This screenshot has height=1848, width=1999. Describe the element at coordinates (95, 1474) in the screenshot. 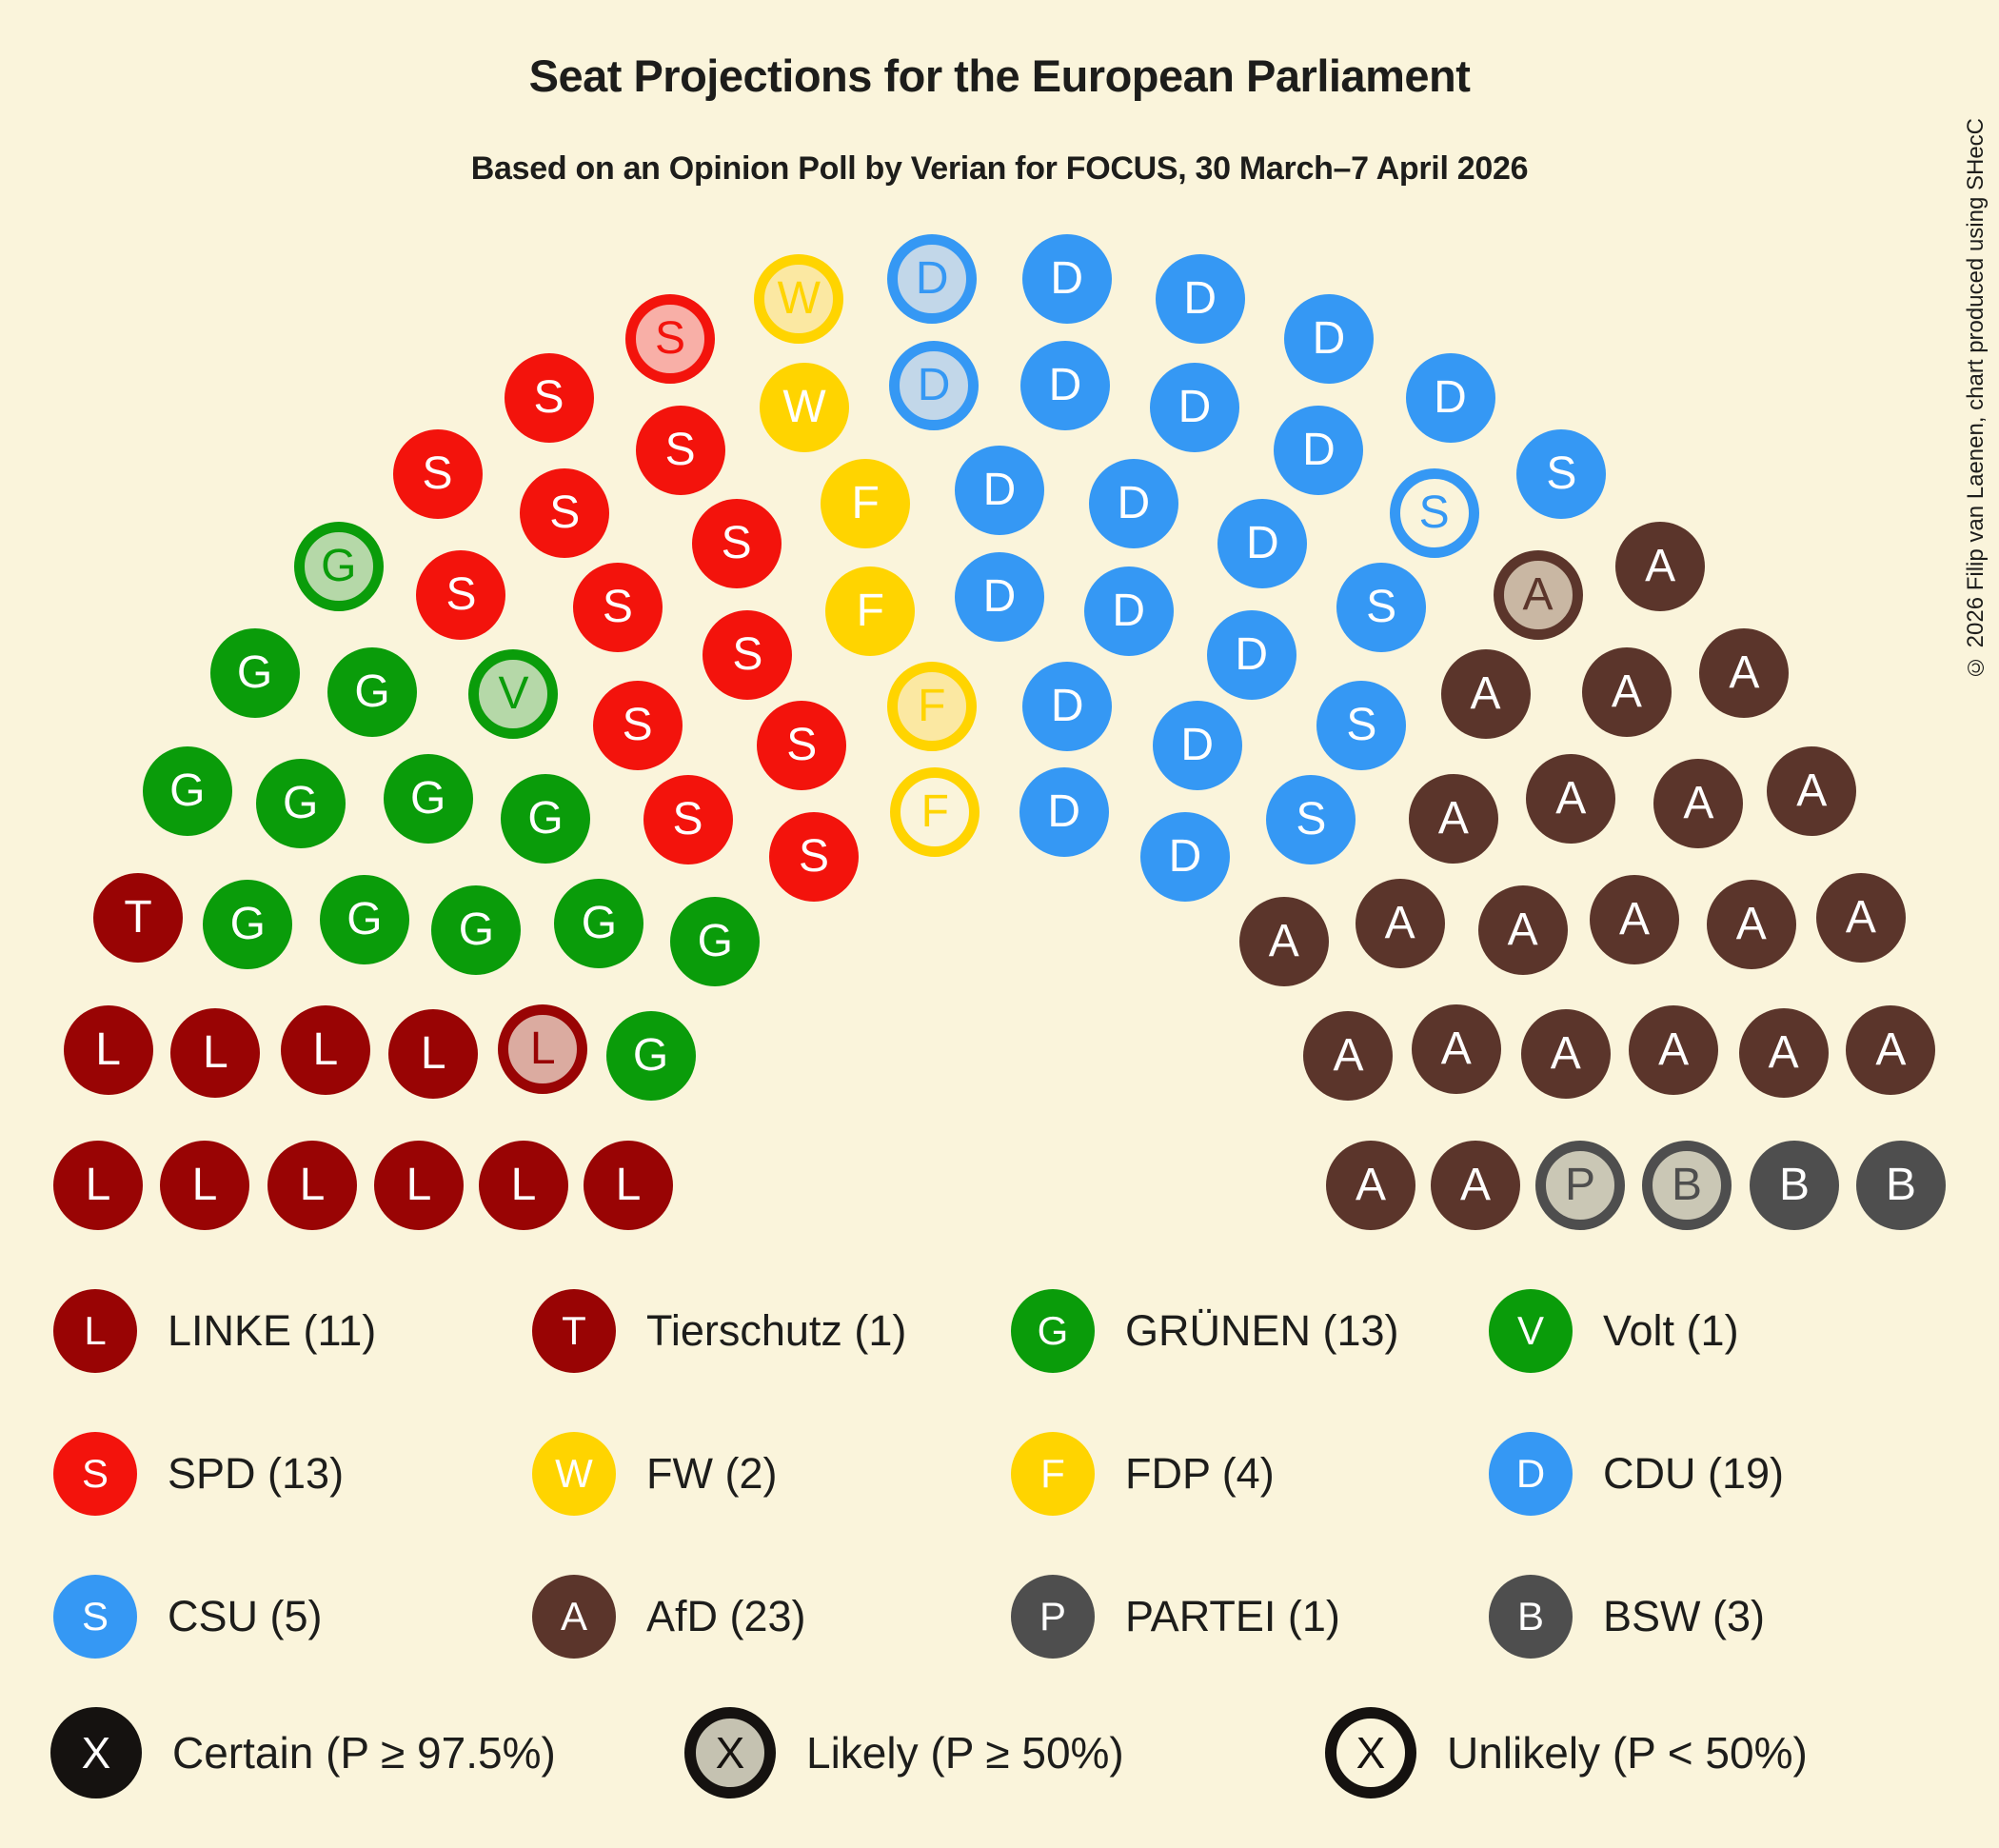

I see `spd-legend-circle-icon: S` at that location.